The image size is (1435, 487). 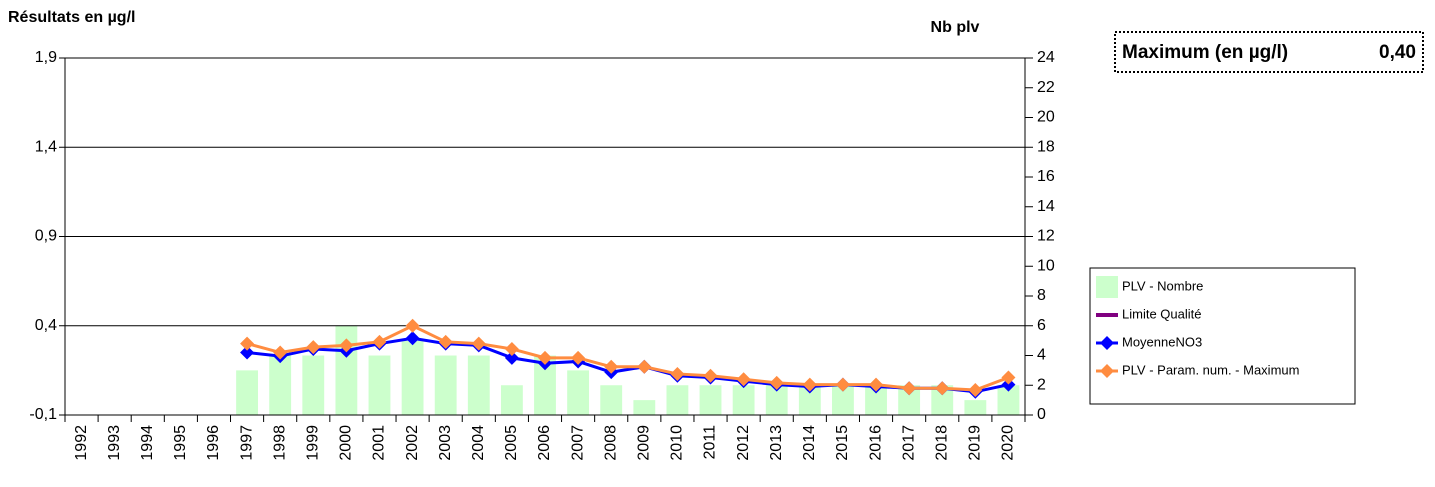 I want to click on x-tick-label: 2010, so click(x=677, y=443).